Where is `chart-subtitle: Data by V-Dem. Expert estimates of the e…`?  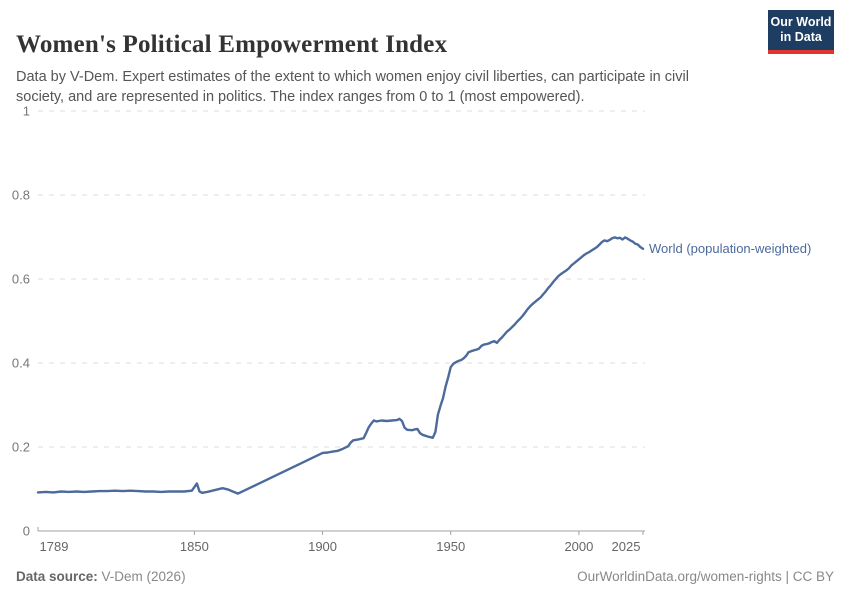
chart-subtitle: Data by V-Dem. Expert estimates of the e… is located at coordinates (352, 86).